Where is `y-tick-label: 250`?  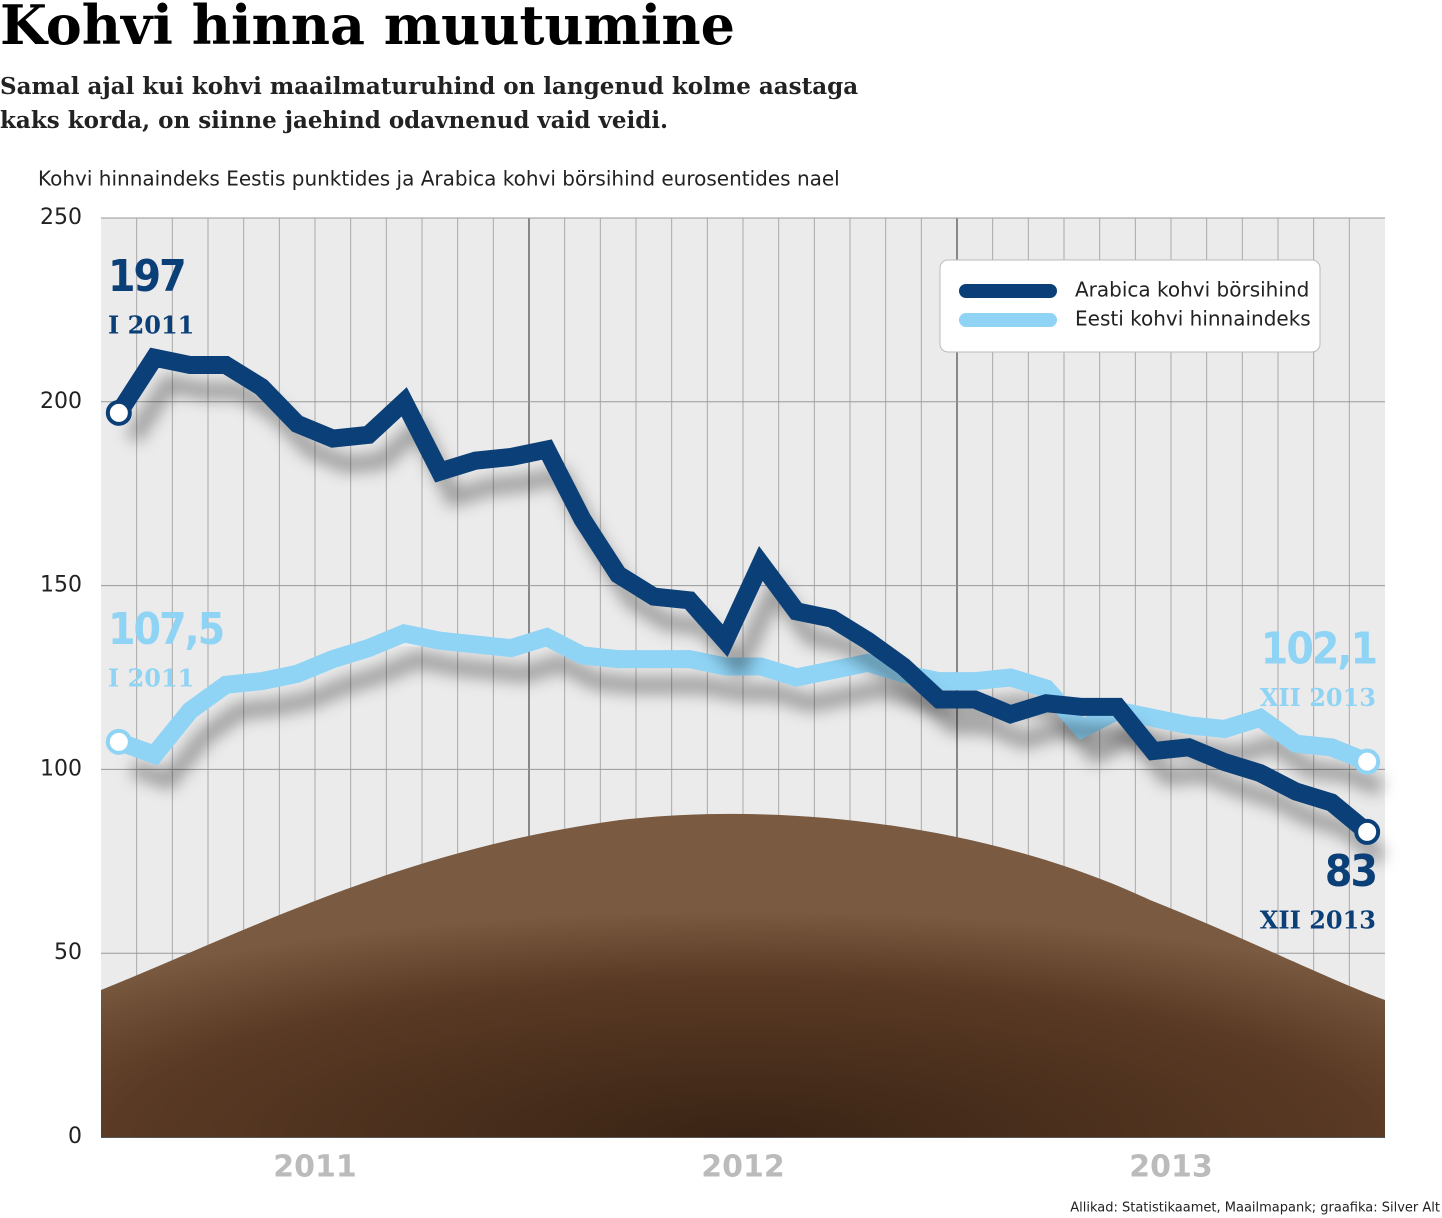
y-tick-label: 250 is located at coordinates (61, 217).